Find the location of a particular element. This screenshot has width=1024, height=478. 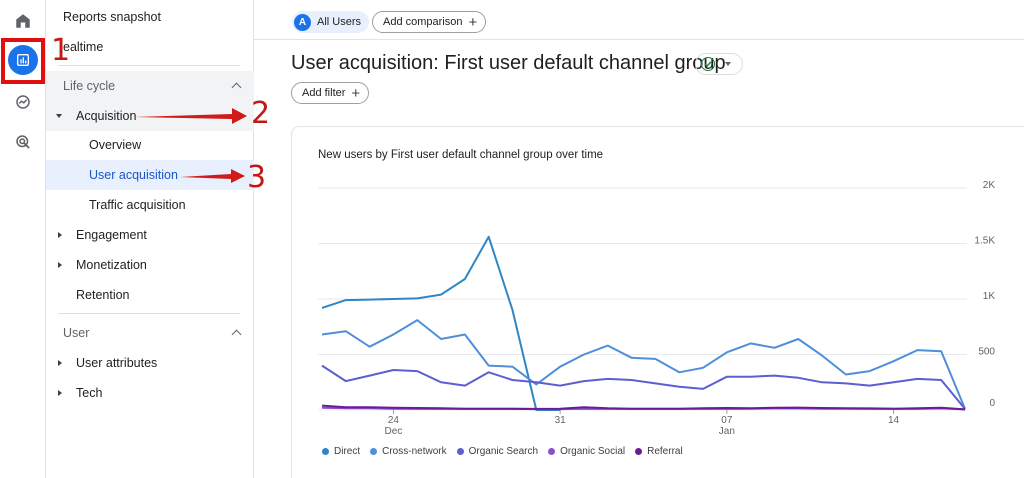

sidebar-item-label: Engagement is located at coordinates (111, 235).